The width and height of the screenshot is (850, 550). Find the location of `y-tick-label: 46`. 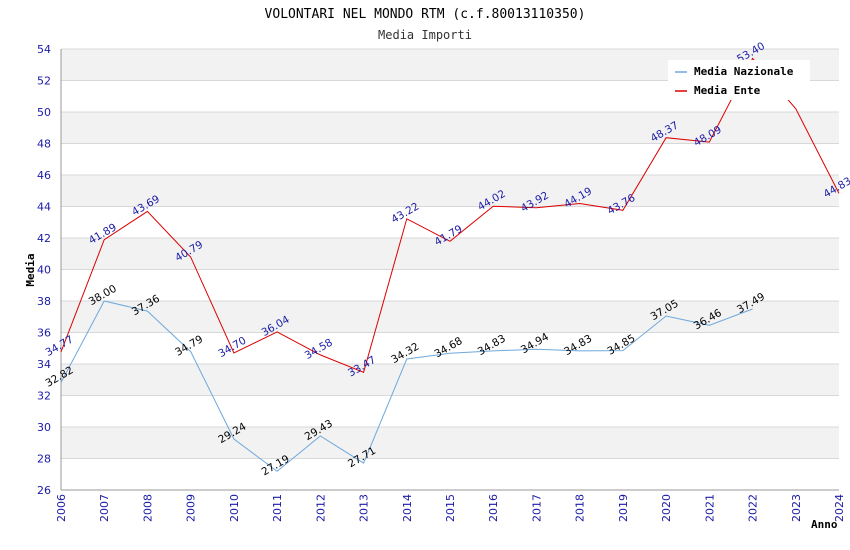

y-tick-label: 46 is located at coordinates (44, 175).